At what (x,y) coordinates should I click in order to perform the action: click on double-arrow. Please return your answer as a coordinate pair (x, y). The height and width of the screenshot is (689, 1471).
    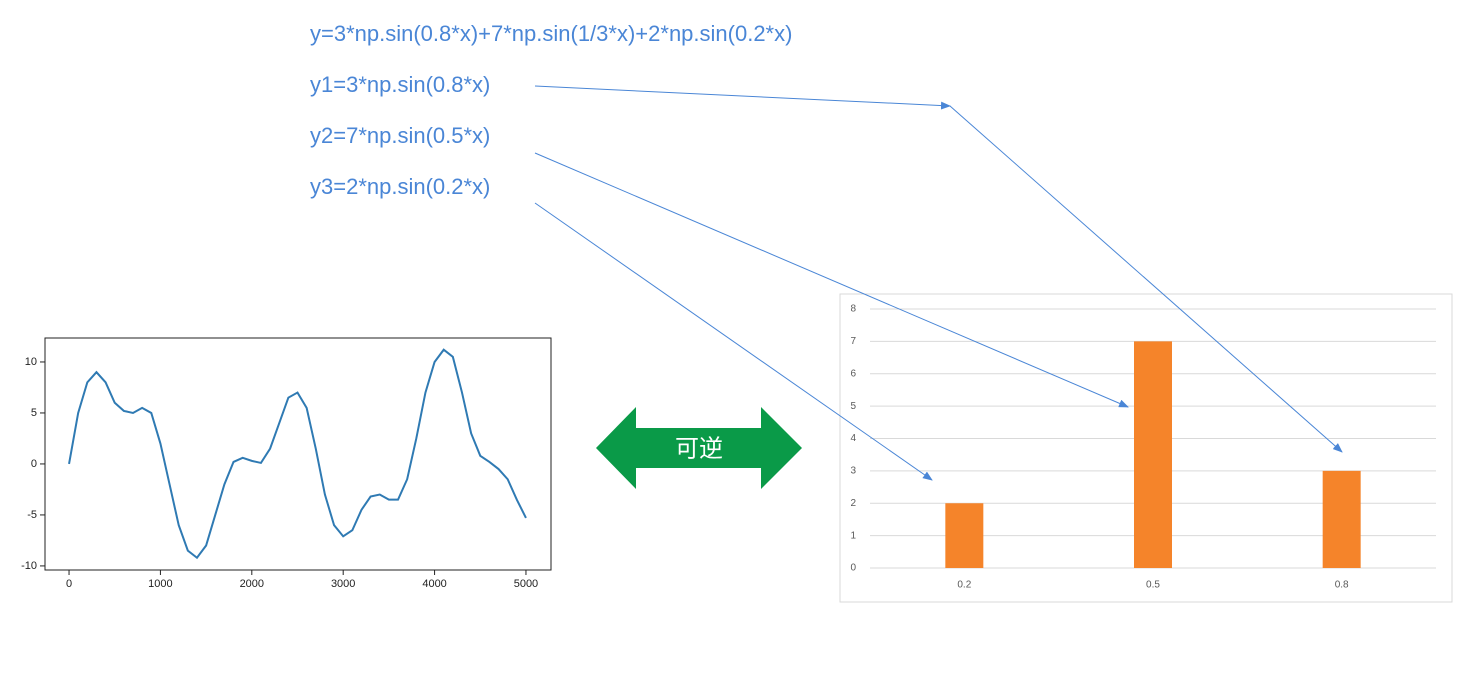
    Looking at the image, I should click on (699, 448).